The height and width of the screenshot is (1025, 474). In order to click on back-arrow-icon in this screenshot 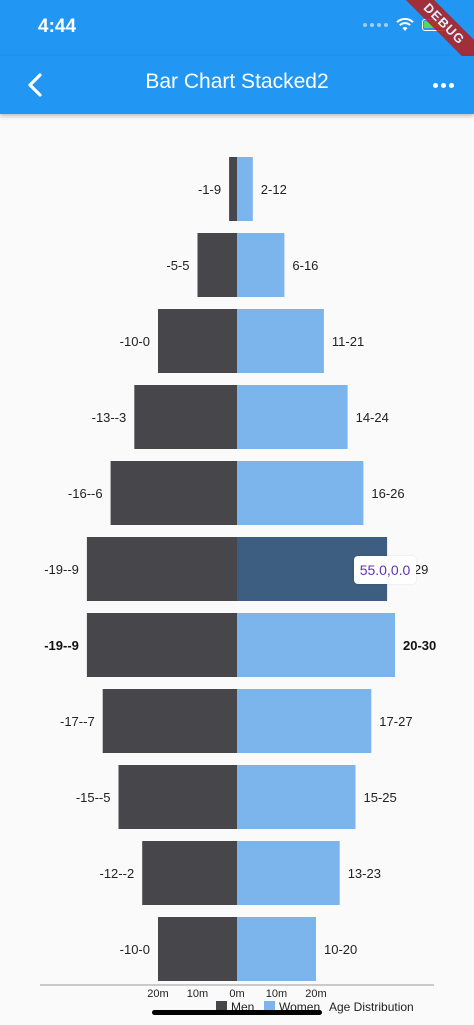, I will do `click(35, 85)`.